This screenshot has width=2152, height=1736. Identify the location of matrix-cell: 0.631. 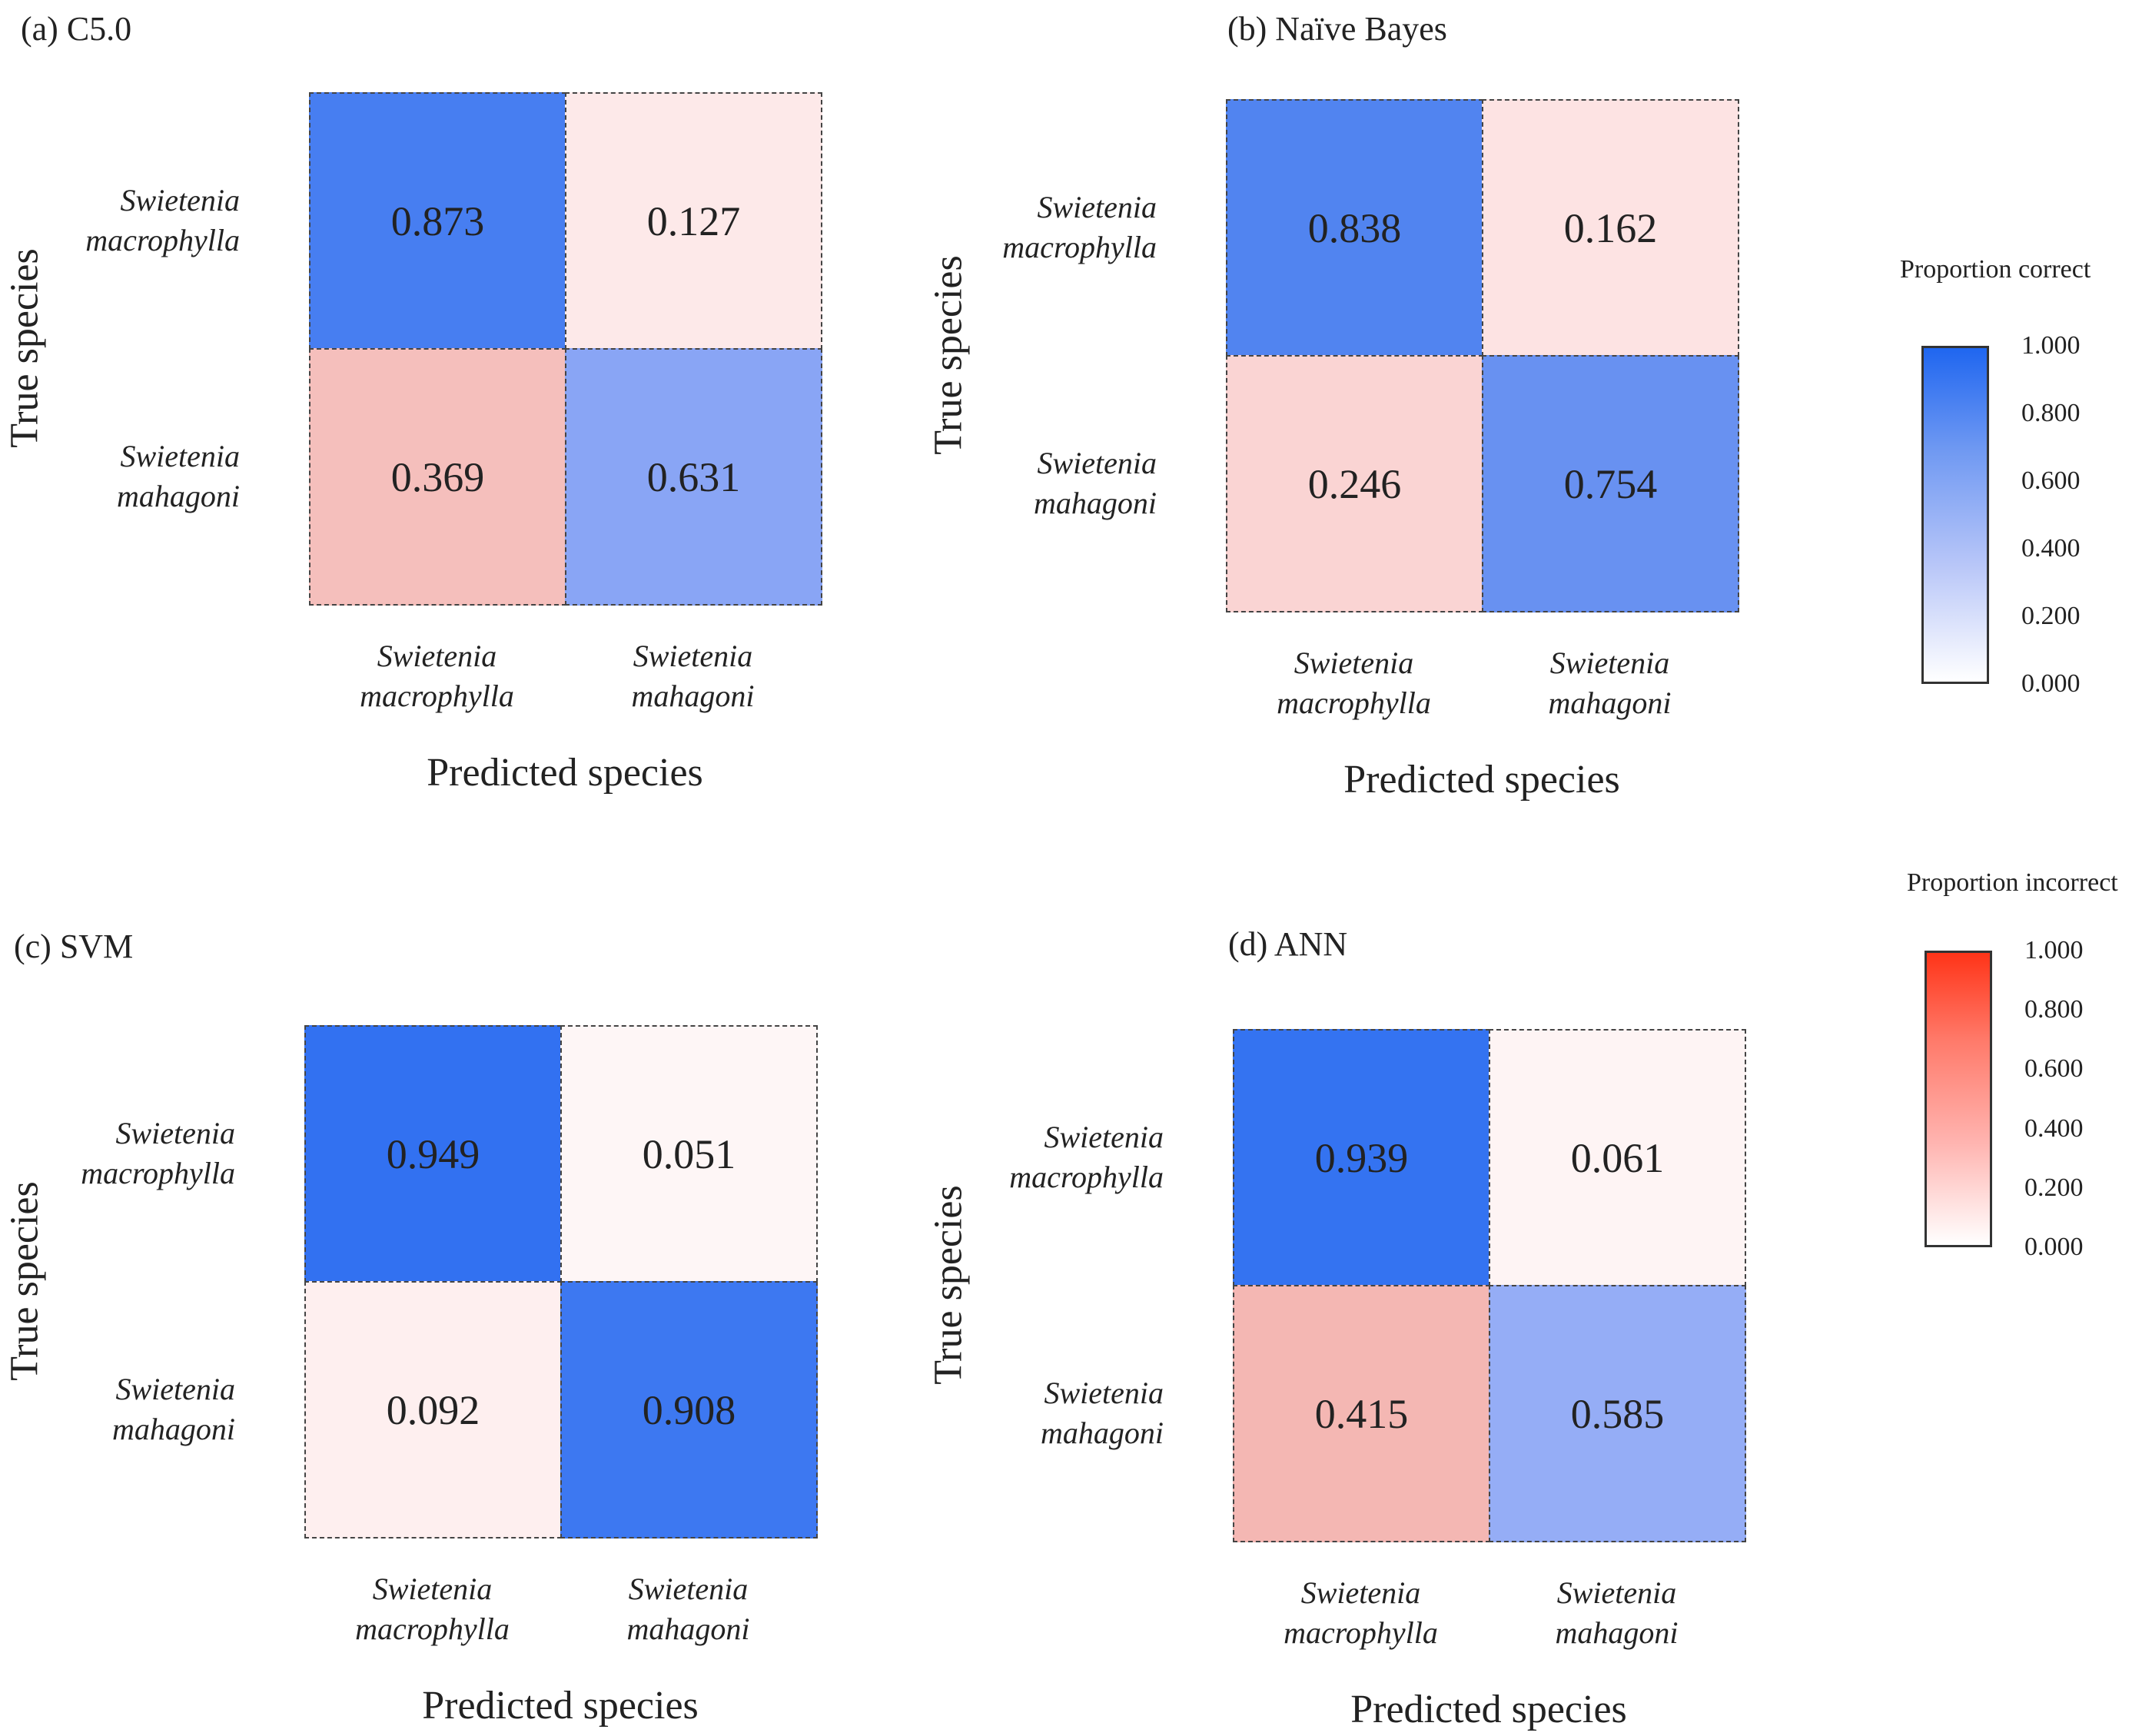
(693, 477).